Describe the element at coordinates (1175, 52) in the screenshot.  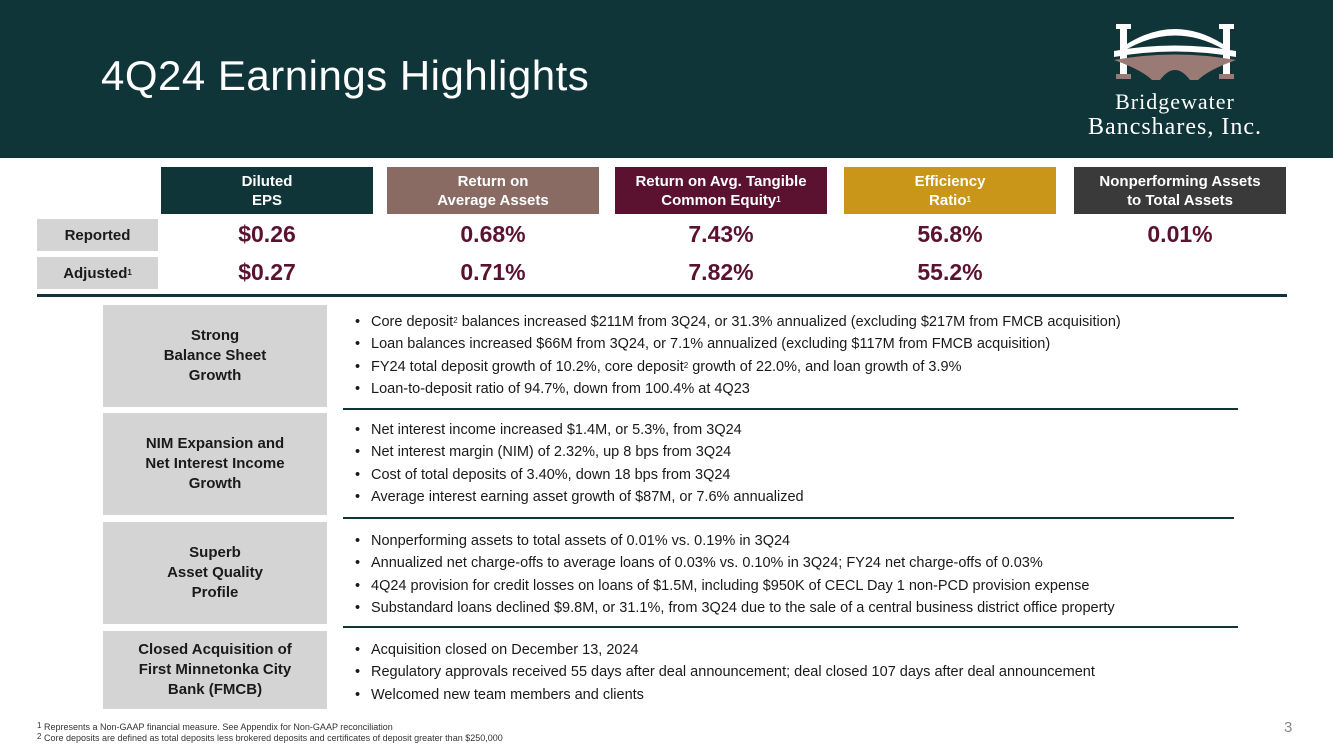
I see `bridge-arch-icon` at that location.